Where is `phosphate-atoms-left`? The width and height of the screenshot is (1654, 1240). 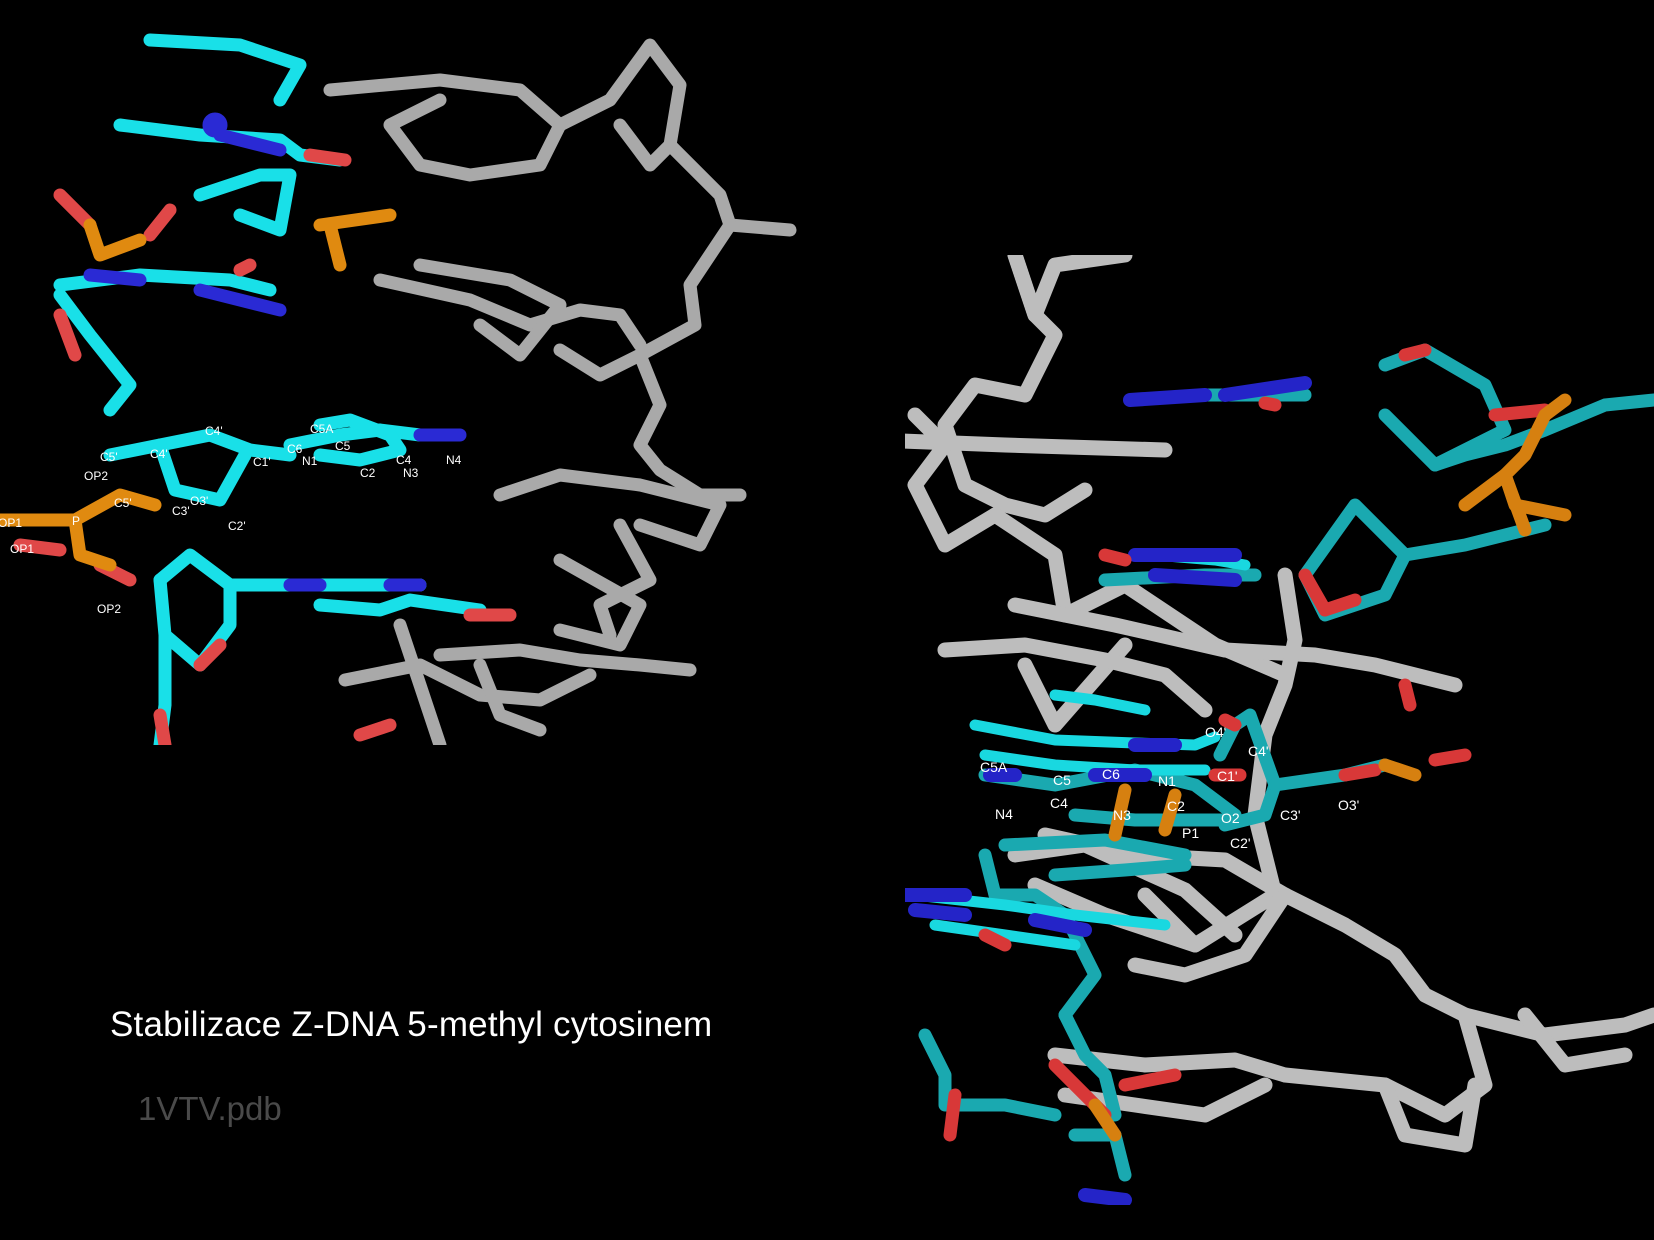
phosphate-atoms-left is located at coordinates (198, 390).